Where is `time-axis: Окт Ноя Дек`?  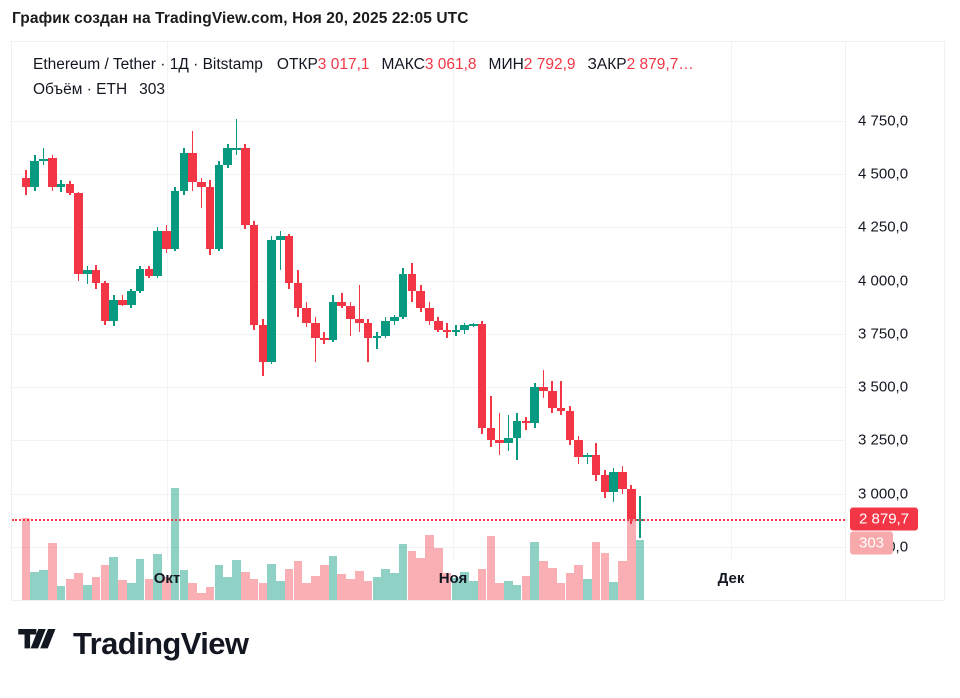
time-axis: Окт Ноя Дек is located at coordinates (428, 580).